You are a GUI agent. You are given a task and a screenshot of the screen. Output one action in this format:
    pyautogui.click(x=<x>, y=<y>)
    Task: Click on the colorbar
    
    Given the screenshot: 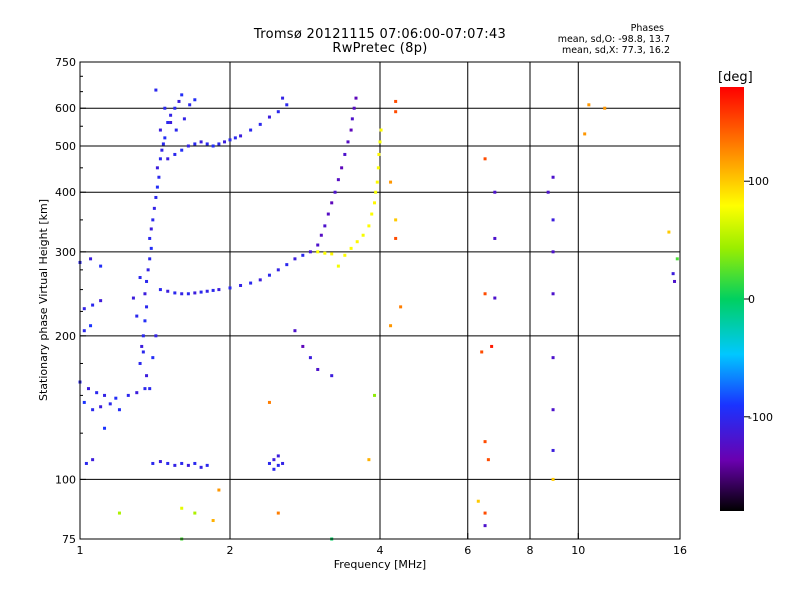 What is the action you would take?
    pyautogui.click(x=732, y=299)
    